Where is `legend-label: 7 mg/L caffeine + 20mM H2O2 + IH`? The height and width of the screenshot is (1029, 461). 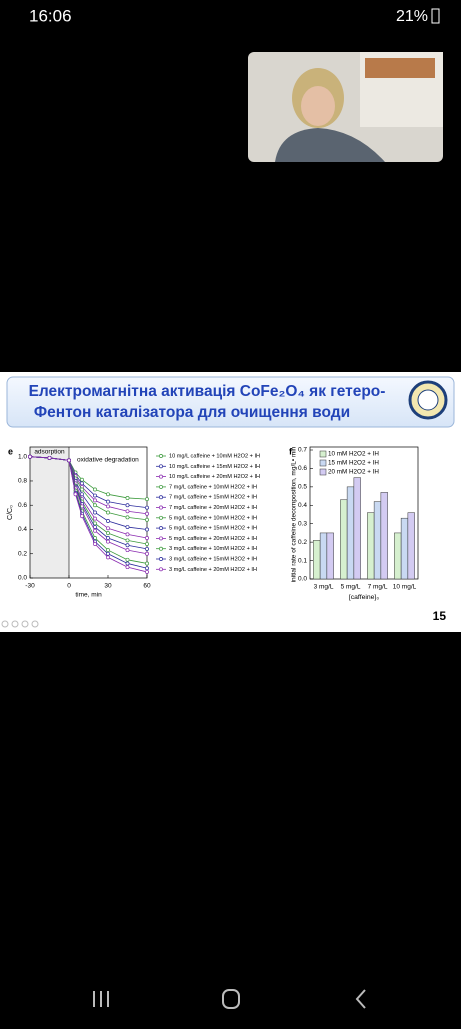
legend-label: 7 mg/L caffeine + 20mM H2O2 + IH is located at coordinates (213, 508).